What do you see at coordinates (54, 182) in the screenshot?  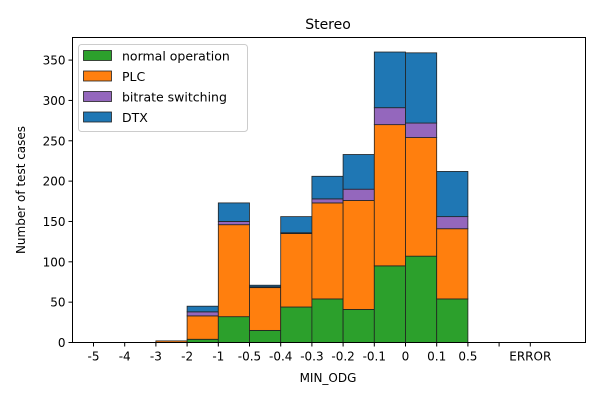 I see `y-tick-label: 200` at bounding box center [54, 182].